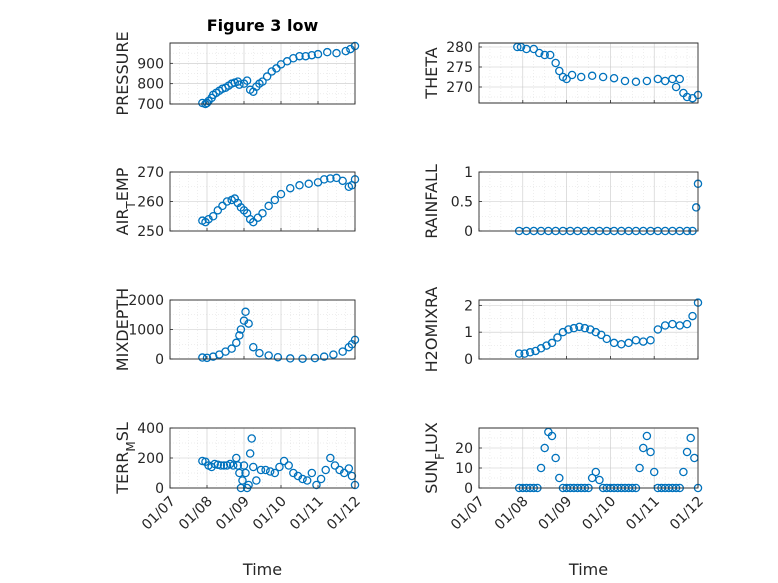 This screenshot has height=583, width=778. What do you see at coordinates (599, 514) in the screenshot?
I see `x-tick-label: 01/10` at bounding box center [599, 514].